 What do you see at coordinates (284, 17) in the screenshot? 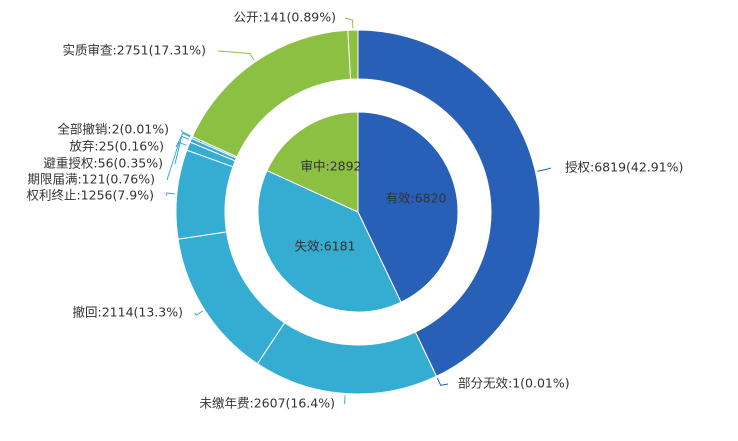
I see `outer-slice-label-10: 公开:141(0.89%)` at bounding box center [284, 17].